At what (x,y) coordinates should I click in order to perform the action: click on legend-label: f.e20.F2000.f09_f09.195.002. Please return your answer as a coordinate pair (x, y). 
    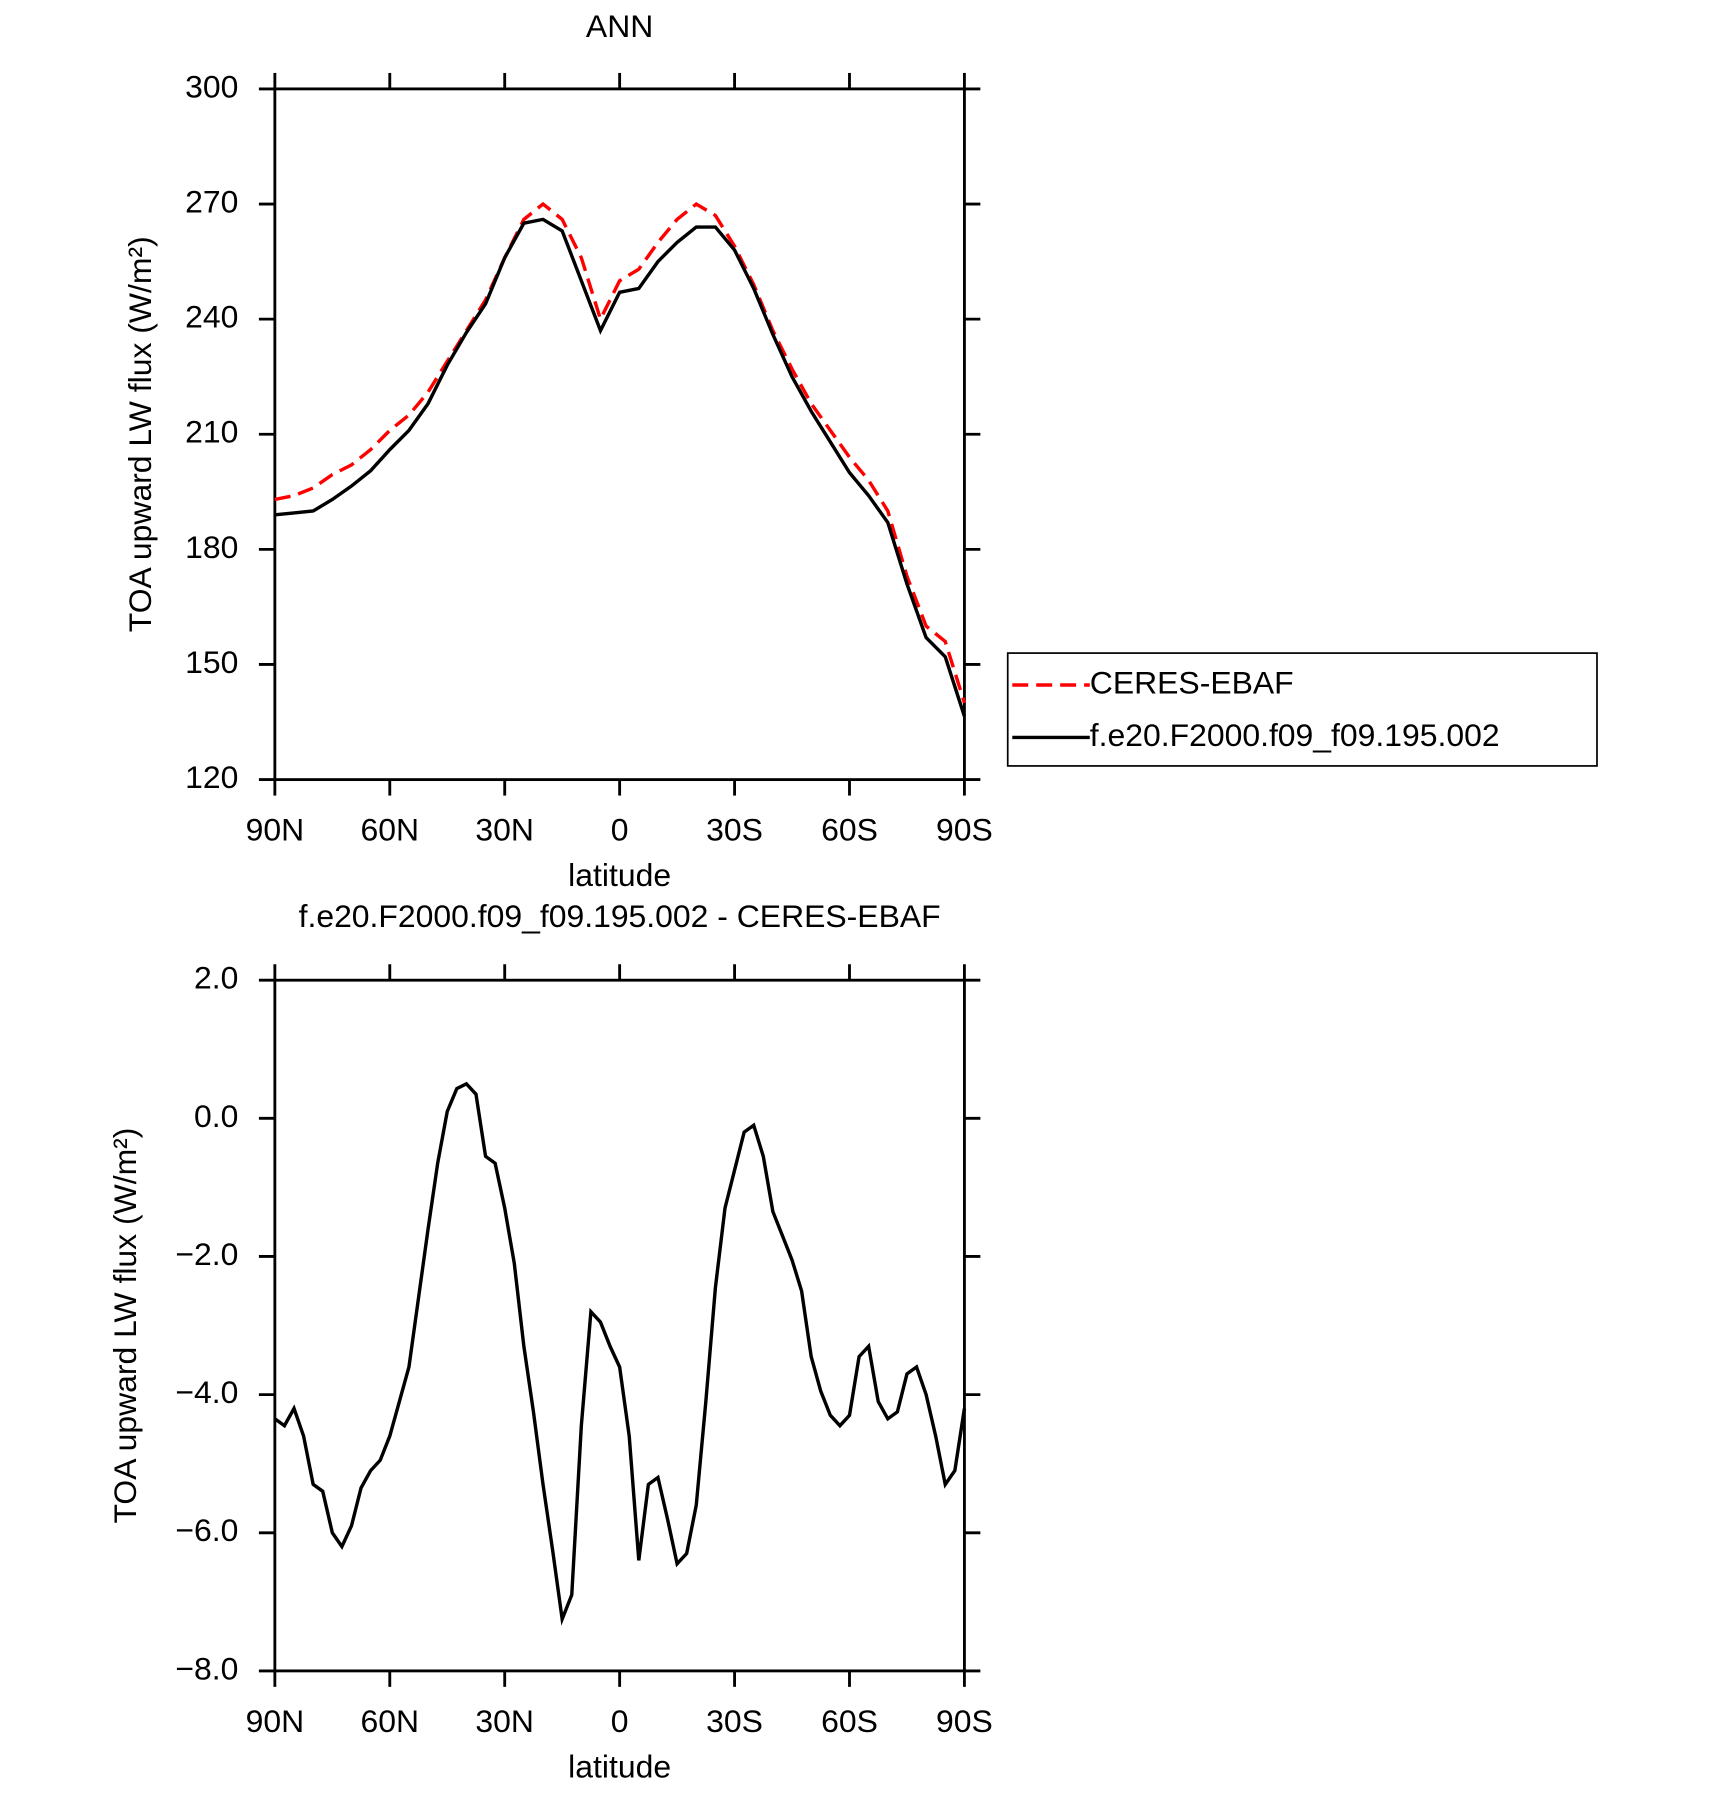
    Looking at the image, I should click on (1295, 735).